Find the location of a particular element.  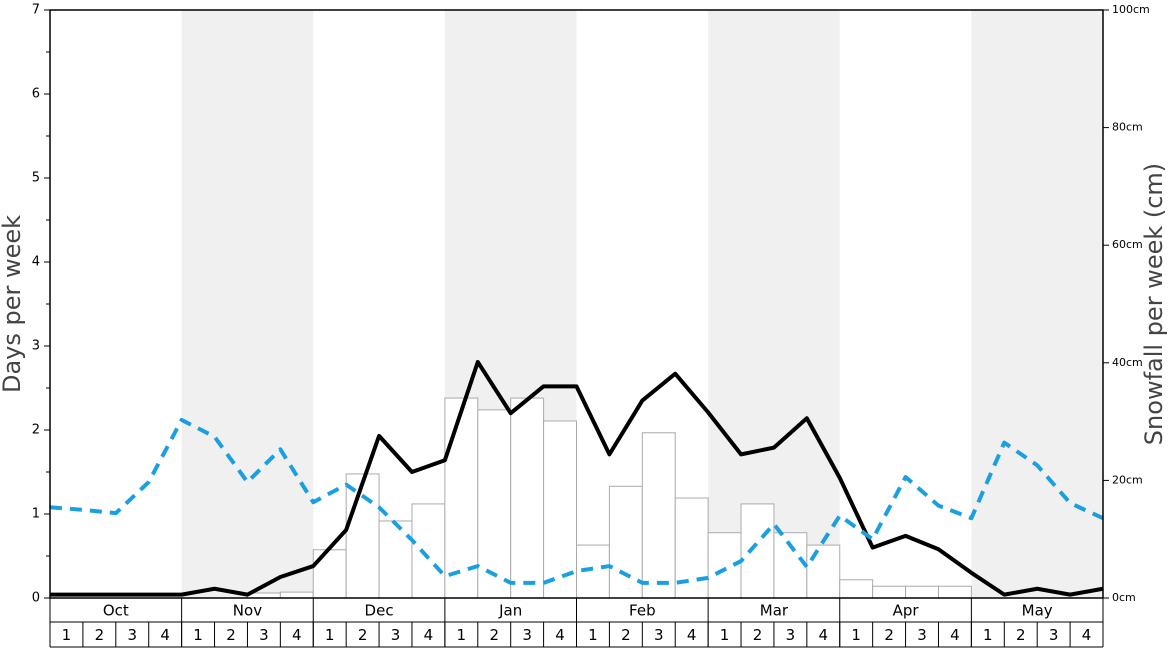

y-tick-label: 0 is located at coordinates (36, 598).